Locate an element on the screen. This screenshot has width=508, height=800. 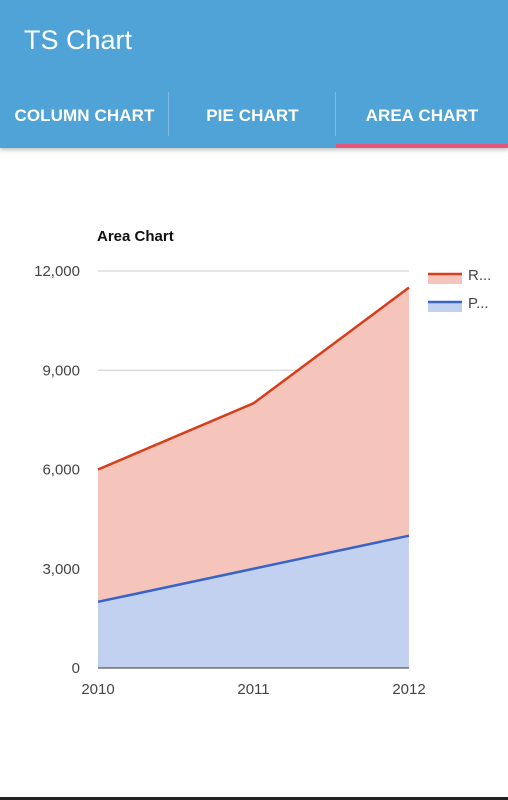
tab-column-chart: COLUMN CHART is located at coordinates (84, 116).